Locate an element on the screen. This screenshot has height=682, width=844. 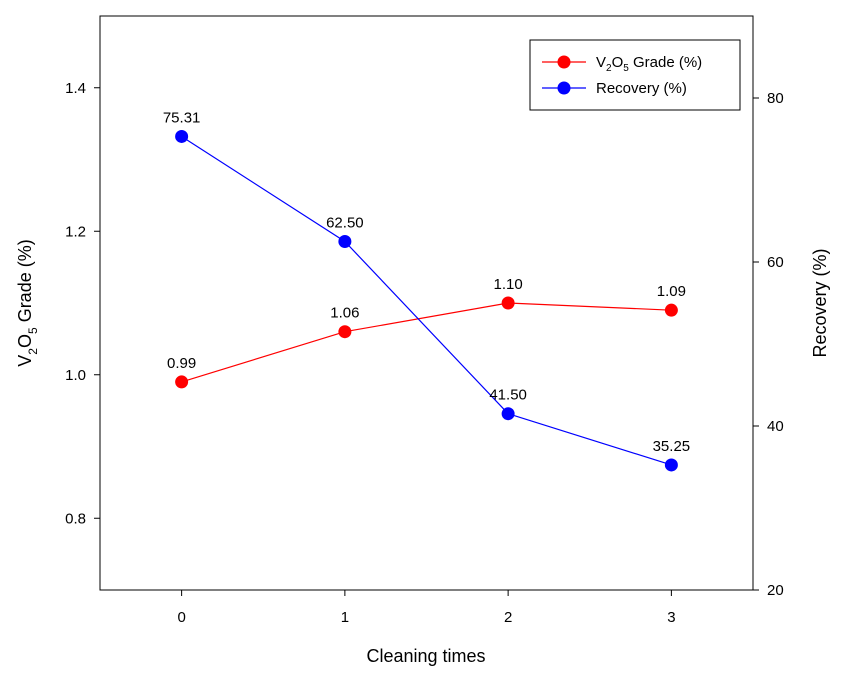
left-y-tick-label: 1.4 is located at coordinates (75, 88).